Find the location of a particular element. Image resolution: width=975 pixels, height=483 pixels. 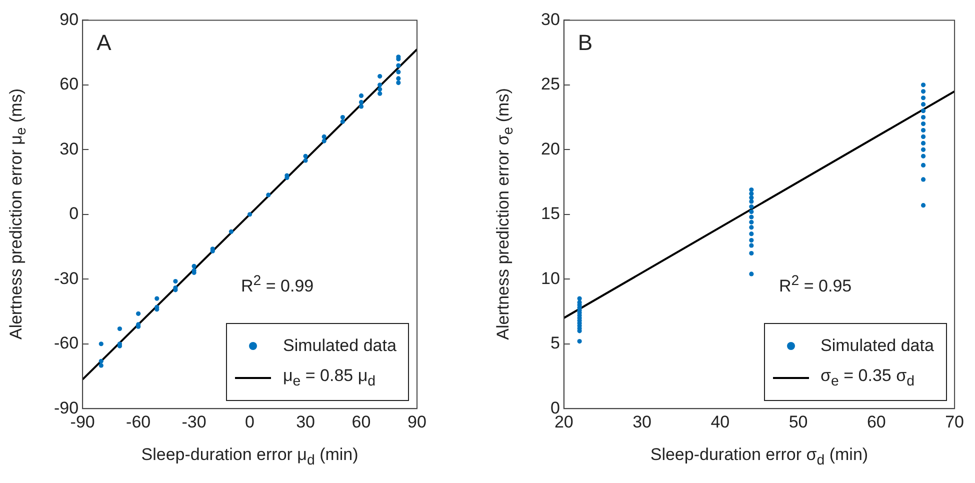

annotation: R$^{2}$ = 0.95 is located at coordinates (815, 285).